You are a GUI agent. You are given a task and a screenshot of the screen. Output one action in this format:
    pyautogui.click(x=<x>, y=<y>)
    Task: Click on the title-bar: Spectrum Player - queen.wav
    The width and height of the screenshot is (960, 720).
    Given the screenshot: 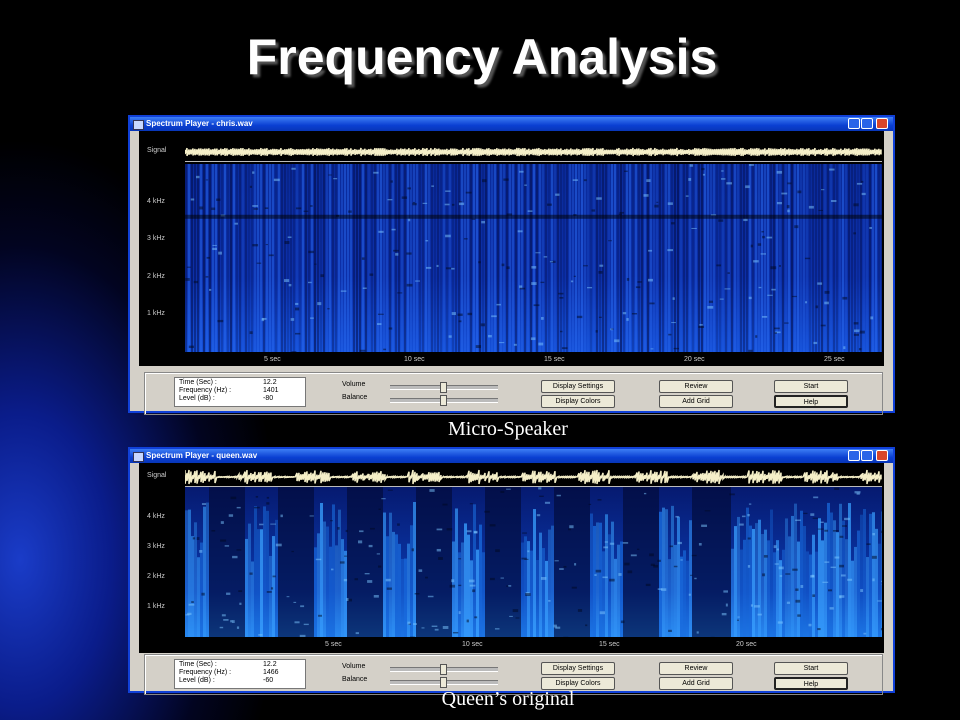 What is the action you would take?
    pyautogui.click(x=511, y=456)
    